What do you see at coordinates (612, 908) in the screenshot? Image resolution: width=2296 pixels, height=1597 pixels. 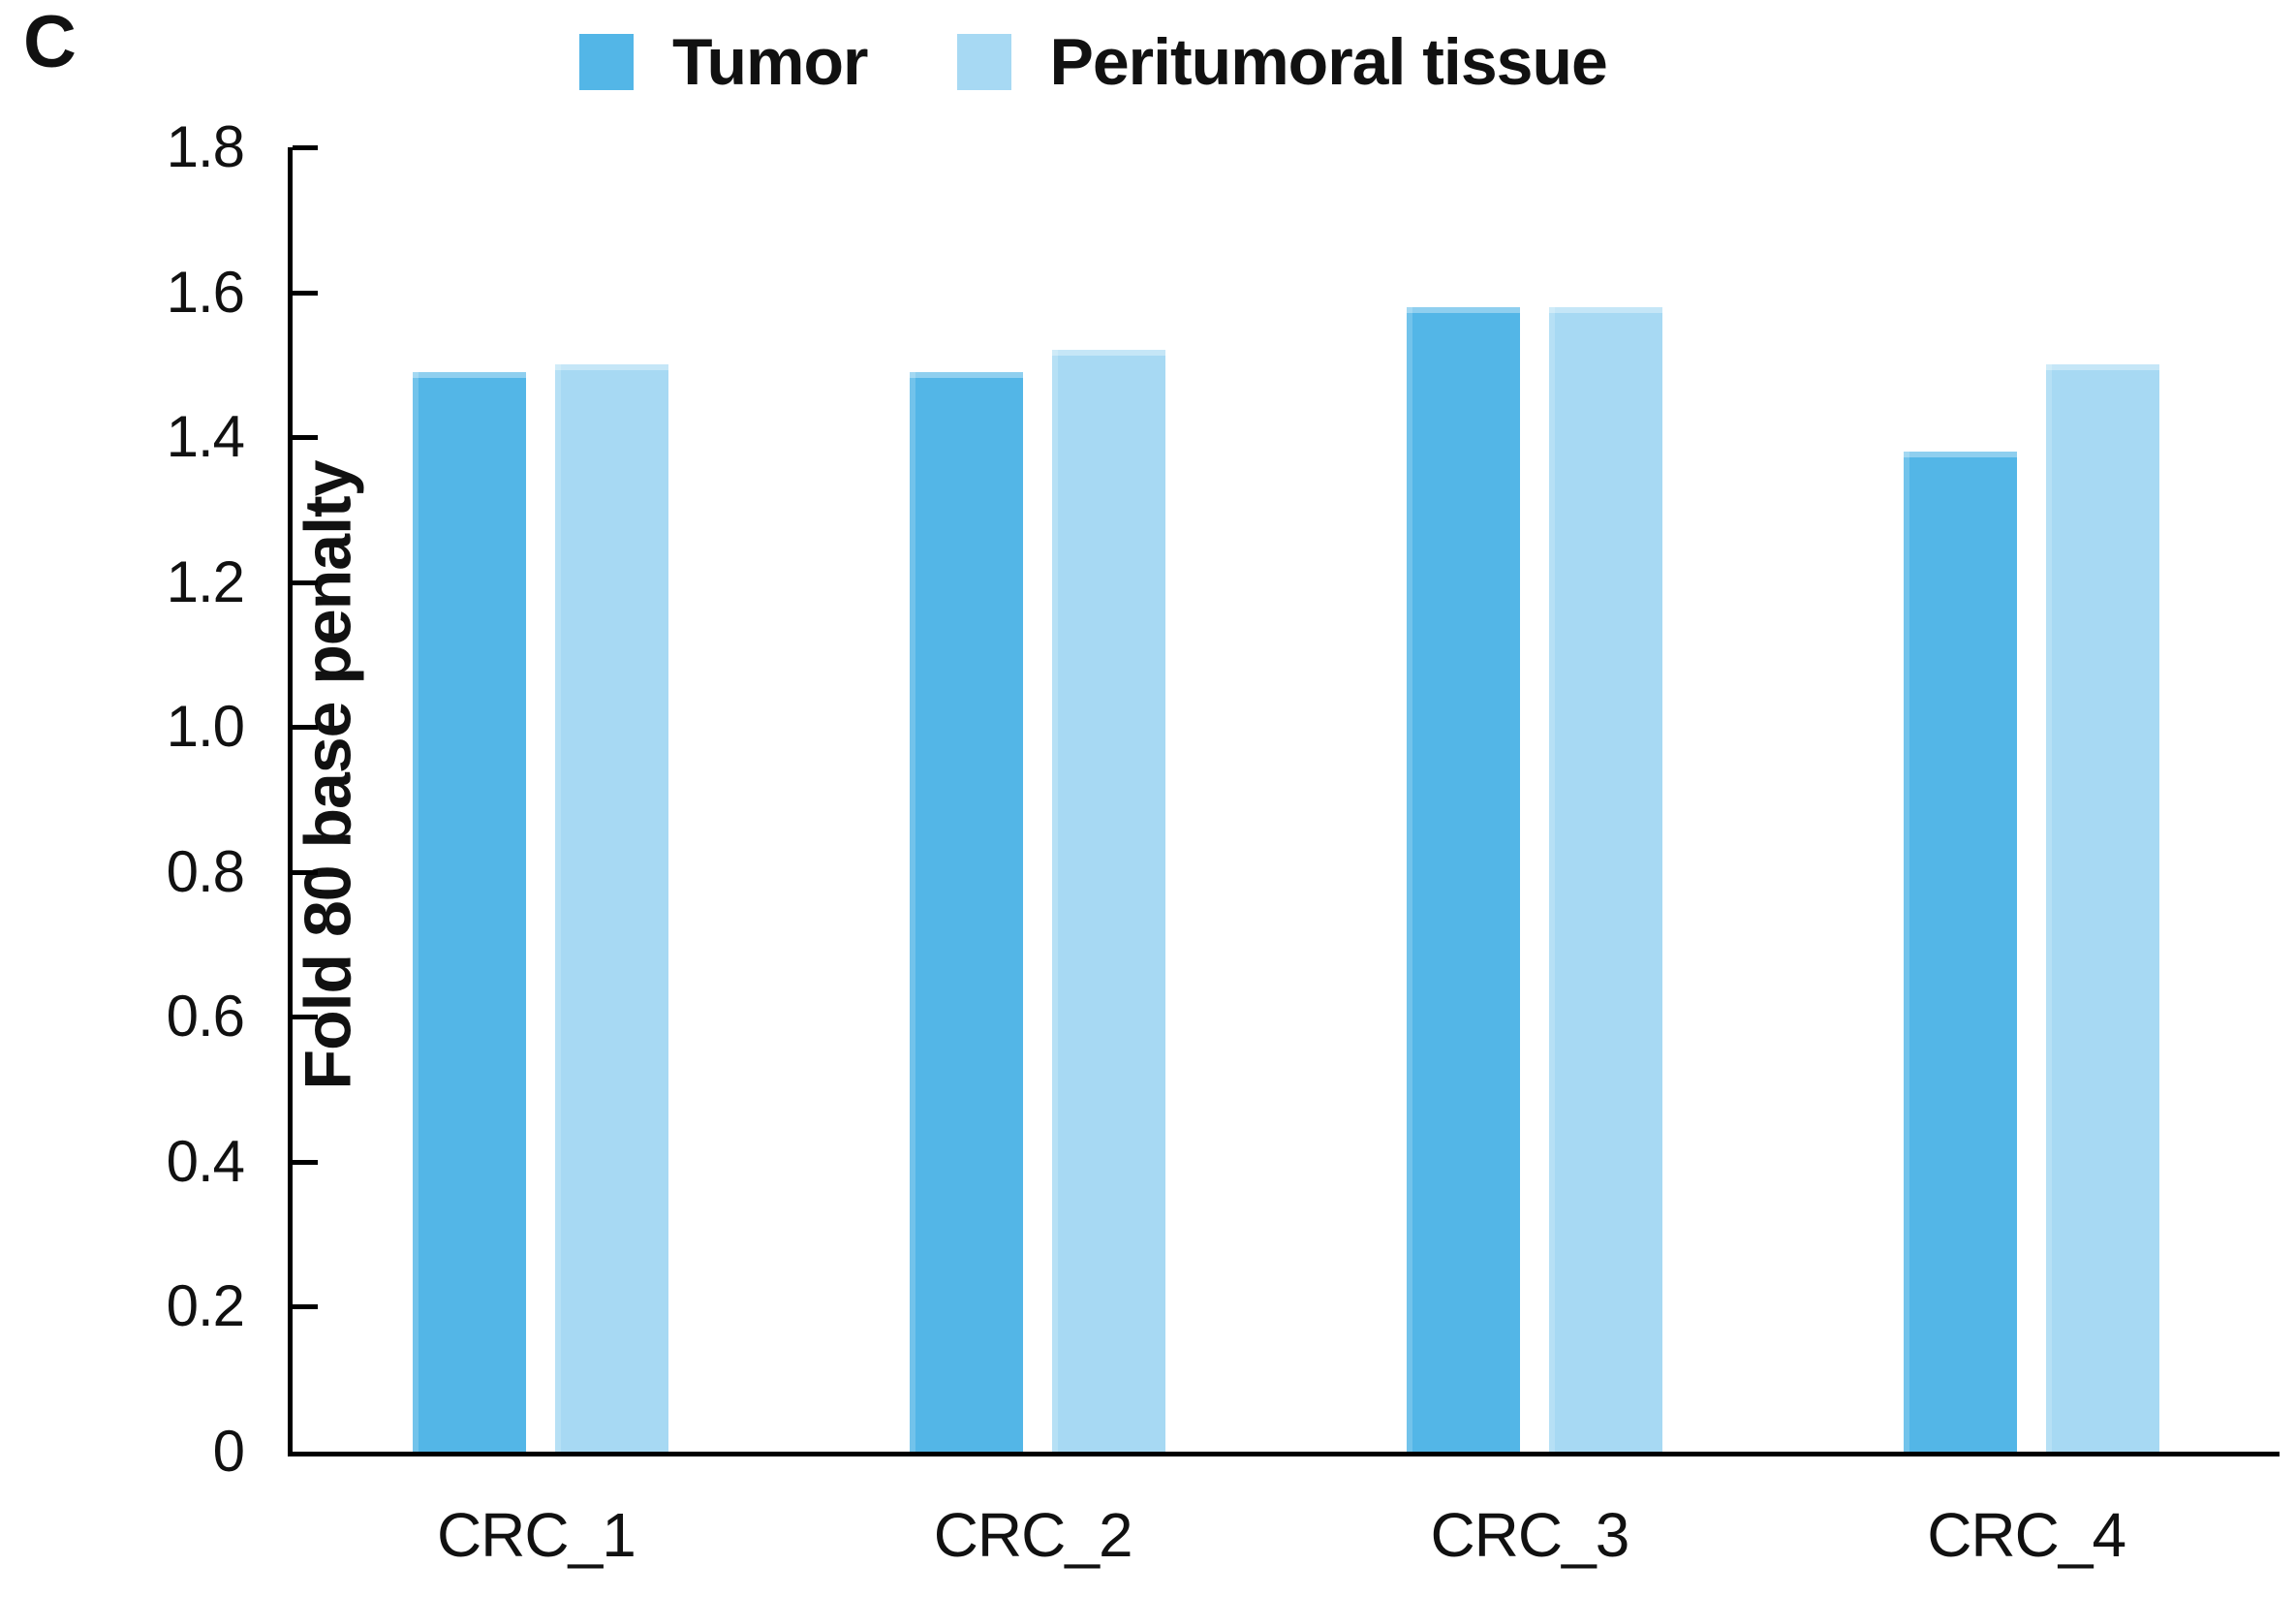 I see `bar-CRC_1-peritumoral` at bounding box center [612, 908].